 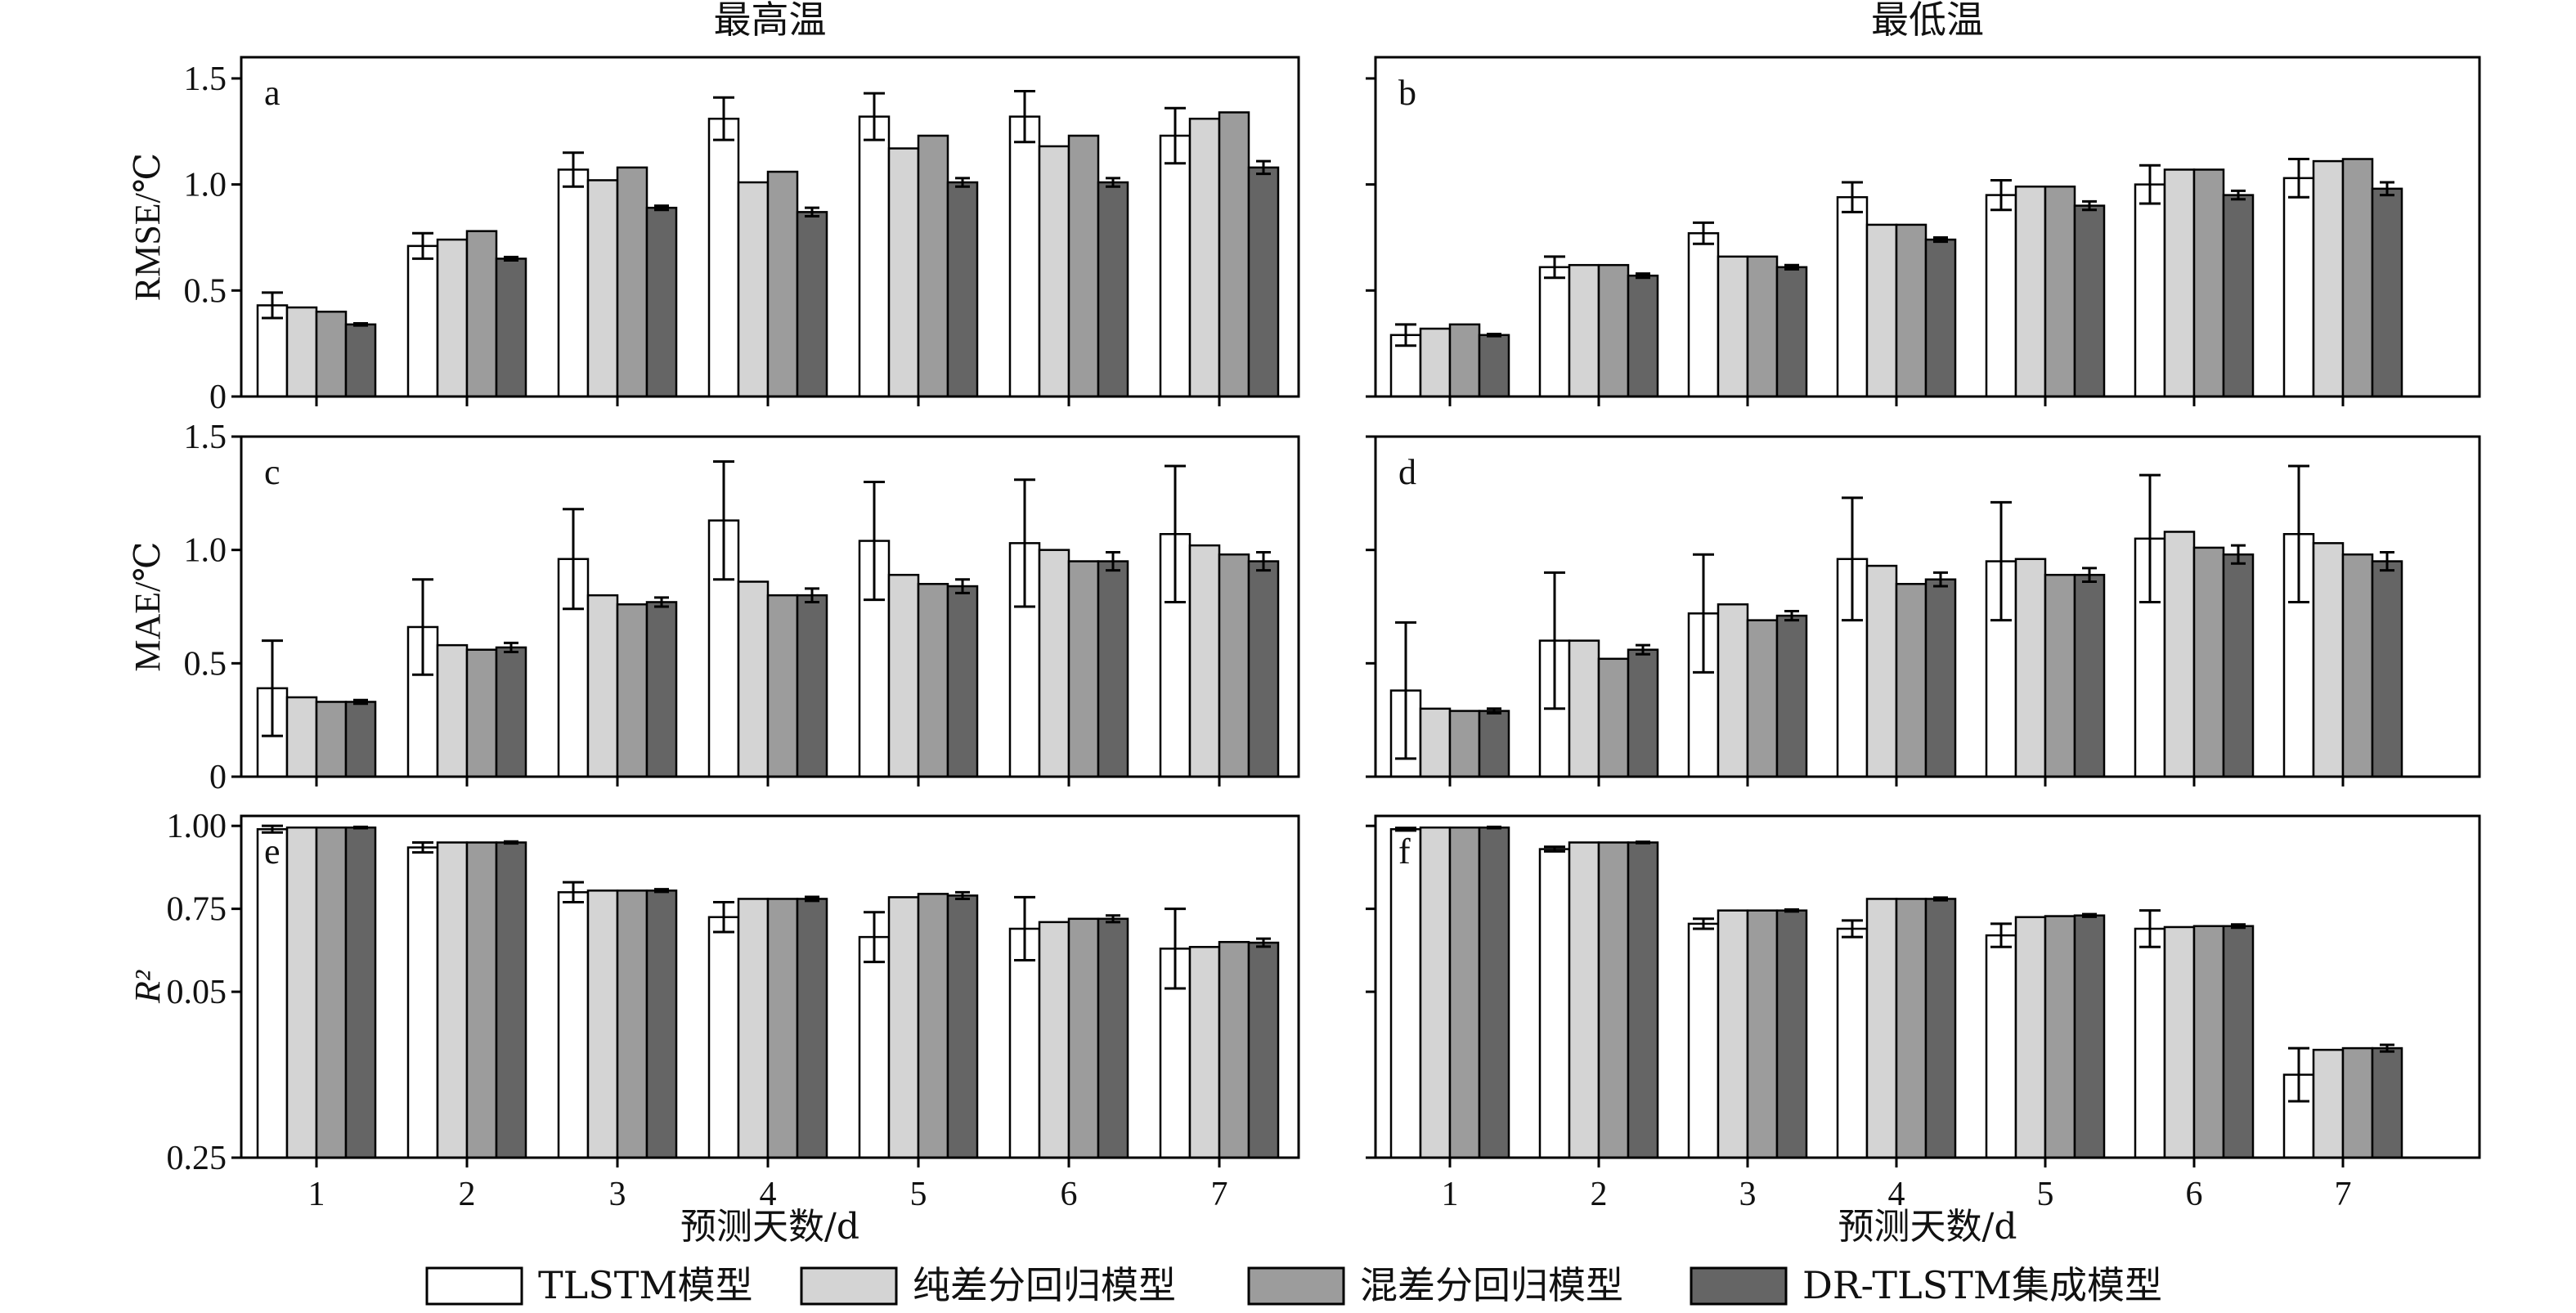 I want to click on bar-b-s2-d5, so click(x=2031, y=291).